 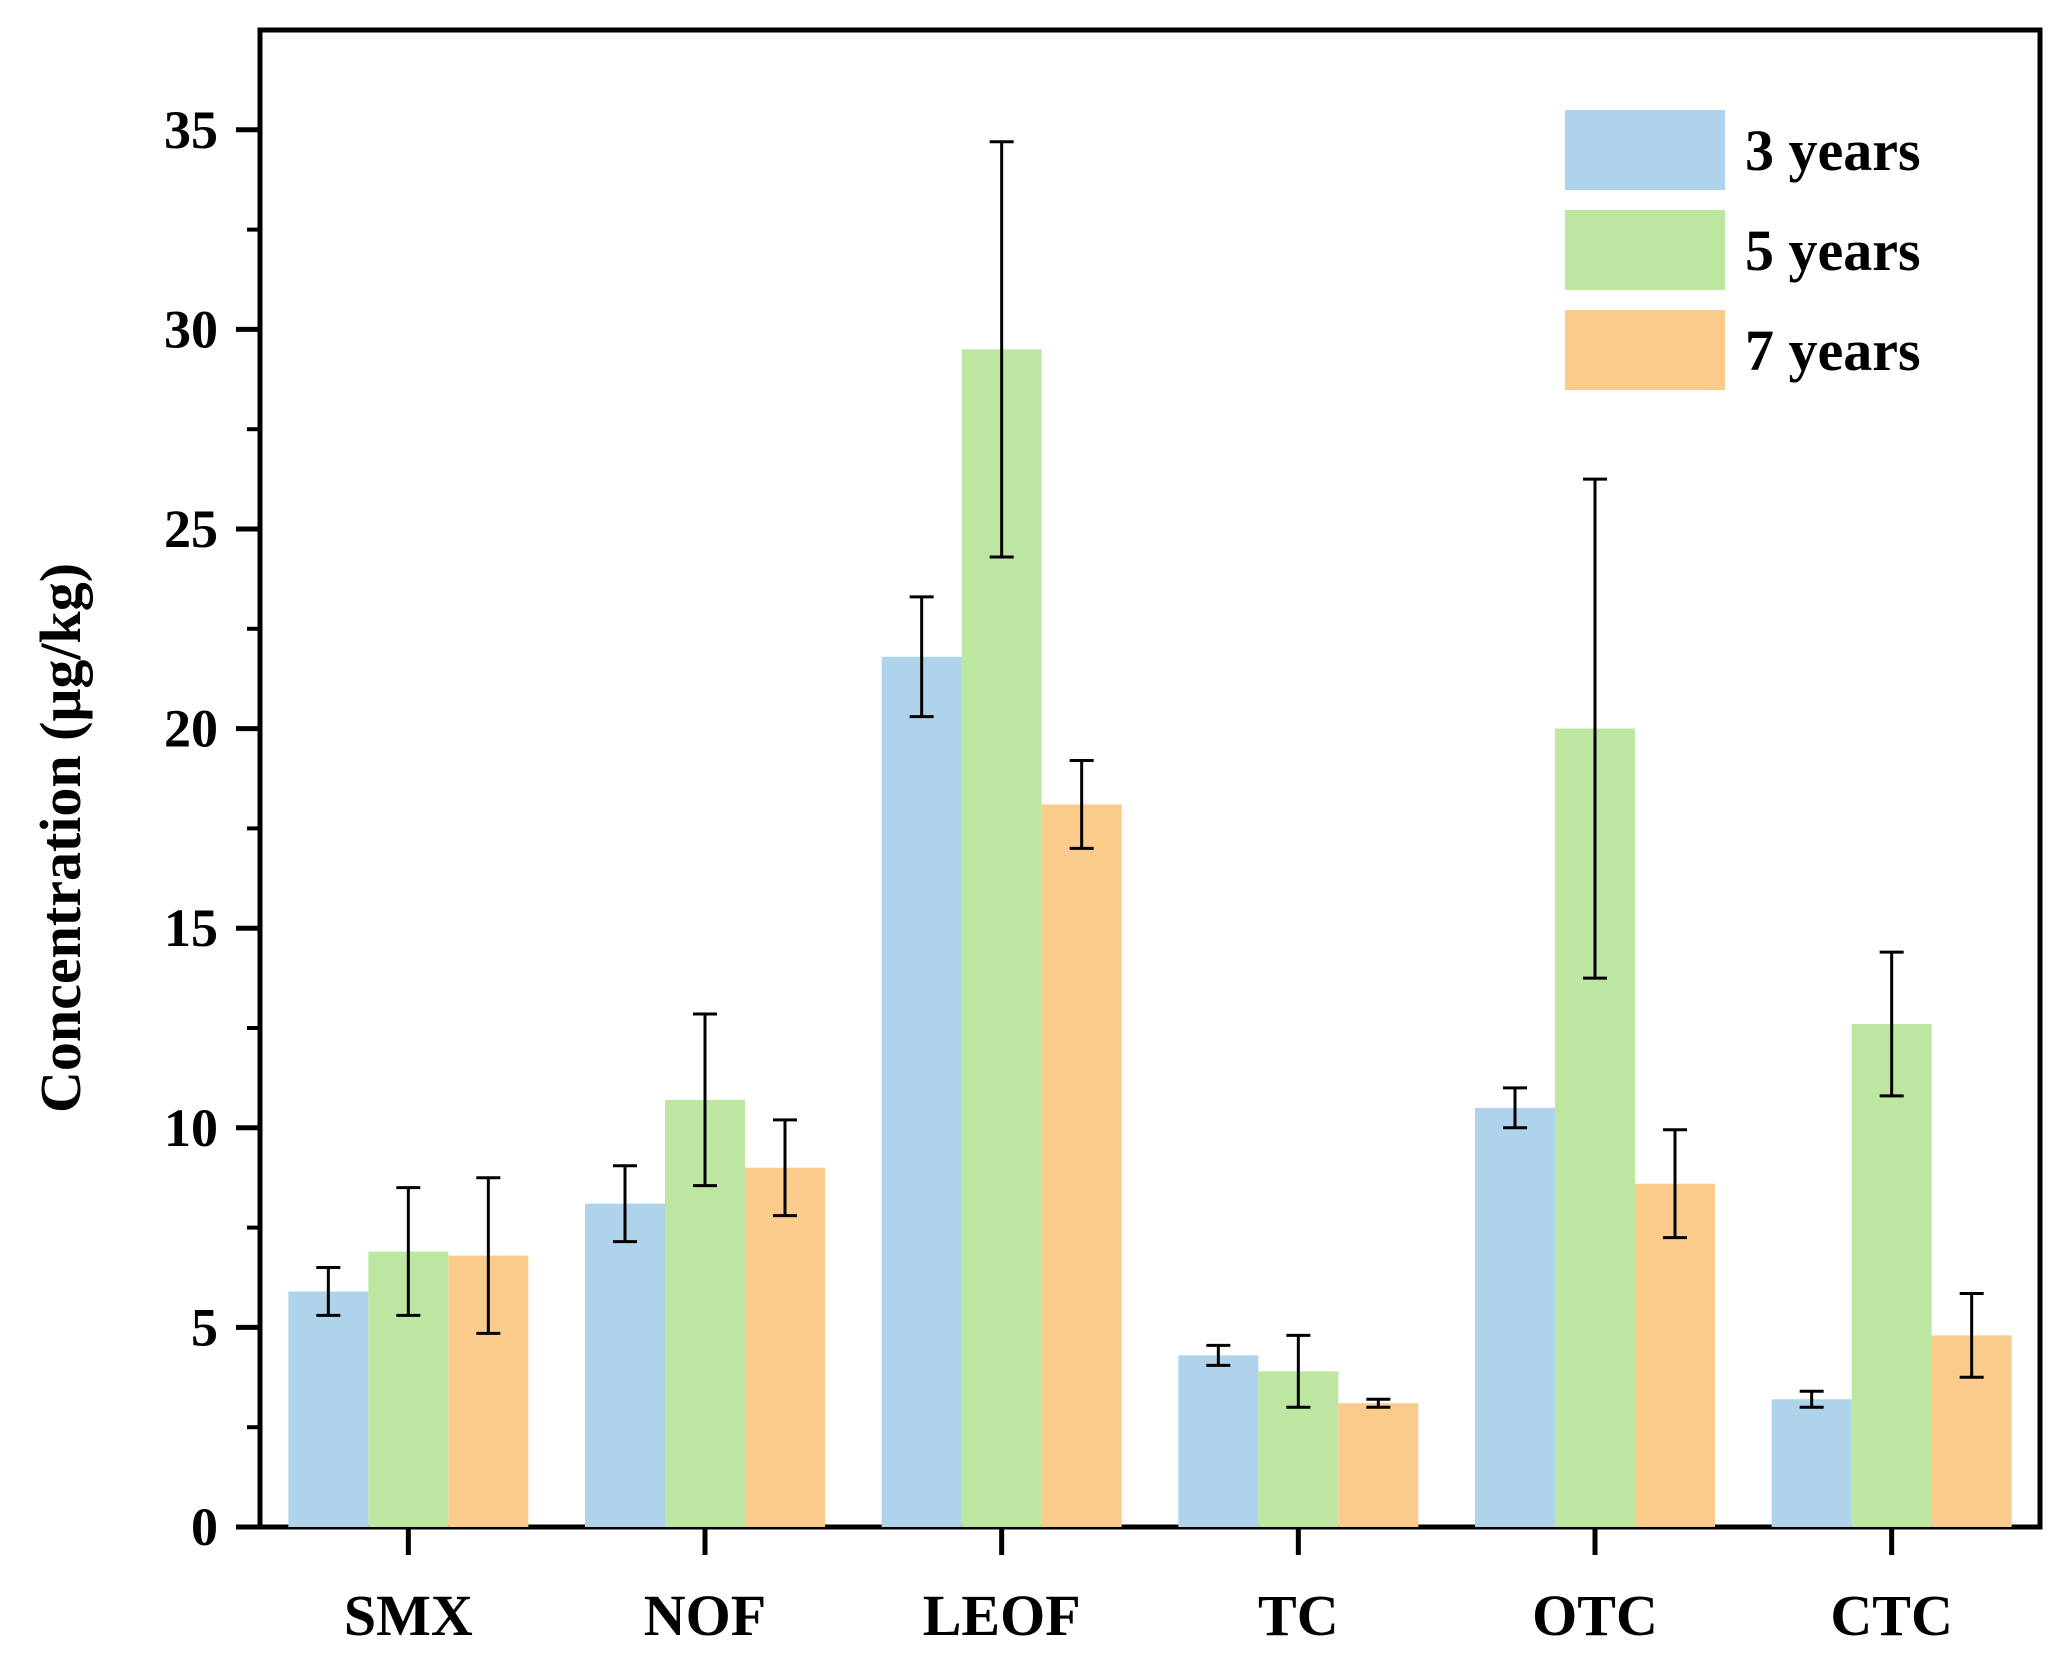 What do you see at coordinates (785, 1347) in the screenshot?
I see `bar-nof-7-years` at bounding box center [785, 1347].